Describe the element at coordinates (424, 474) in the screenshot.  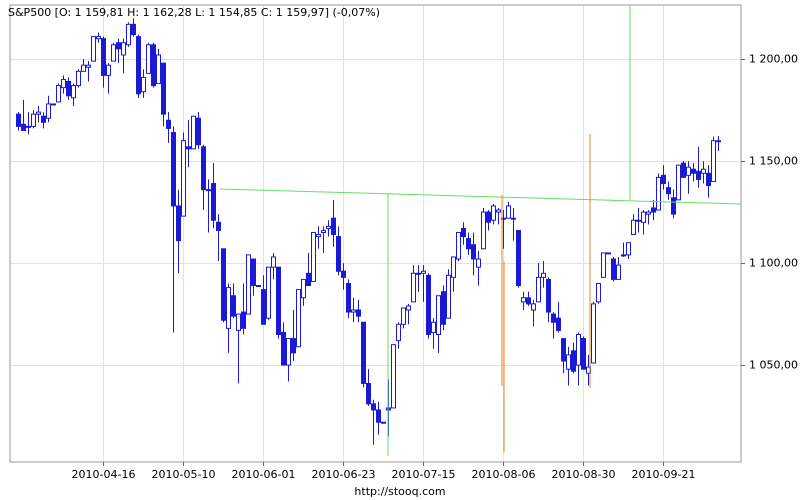
I see `x-tick-label: 2010-07-15` at that location.